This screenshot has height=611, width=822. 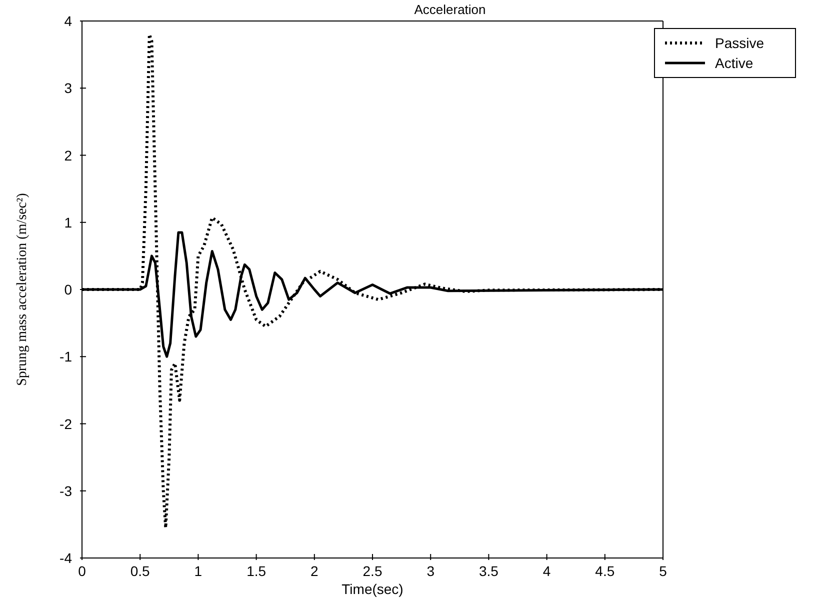 I want to click on y-tick-label: 0, so click(x=68, y=290).